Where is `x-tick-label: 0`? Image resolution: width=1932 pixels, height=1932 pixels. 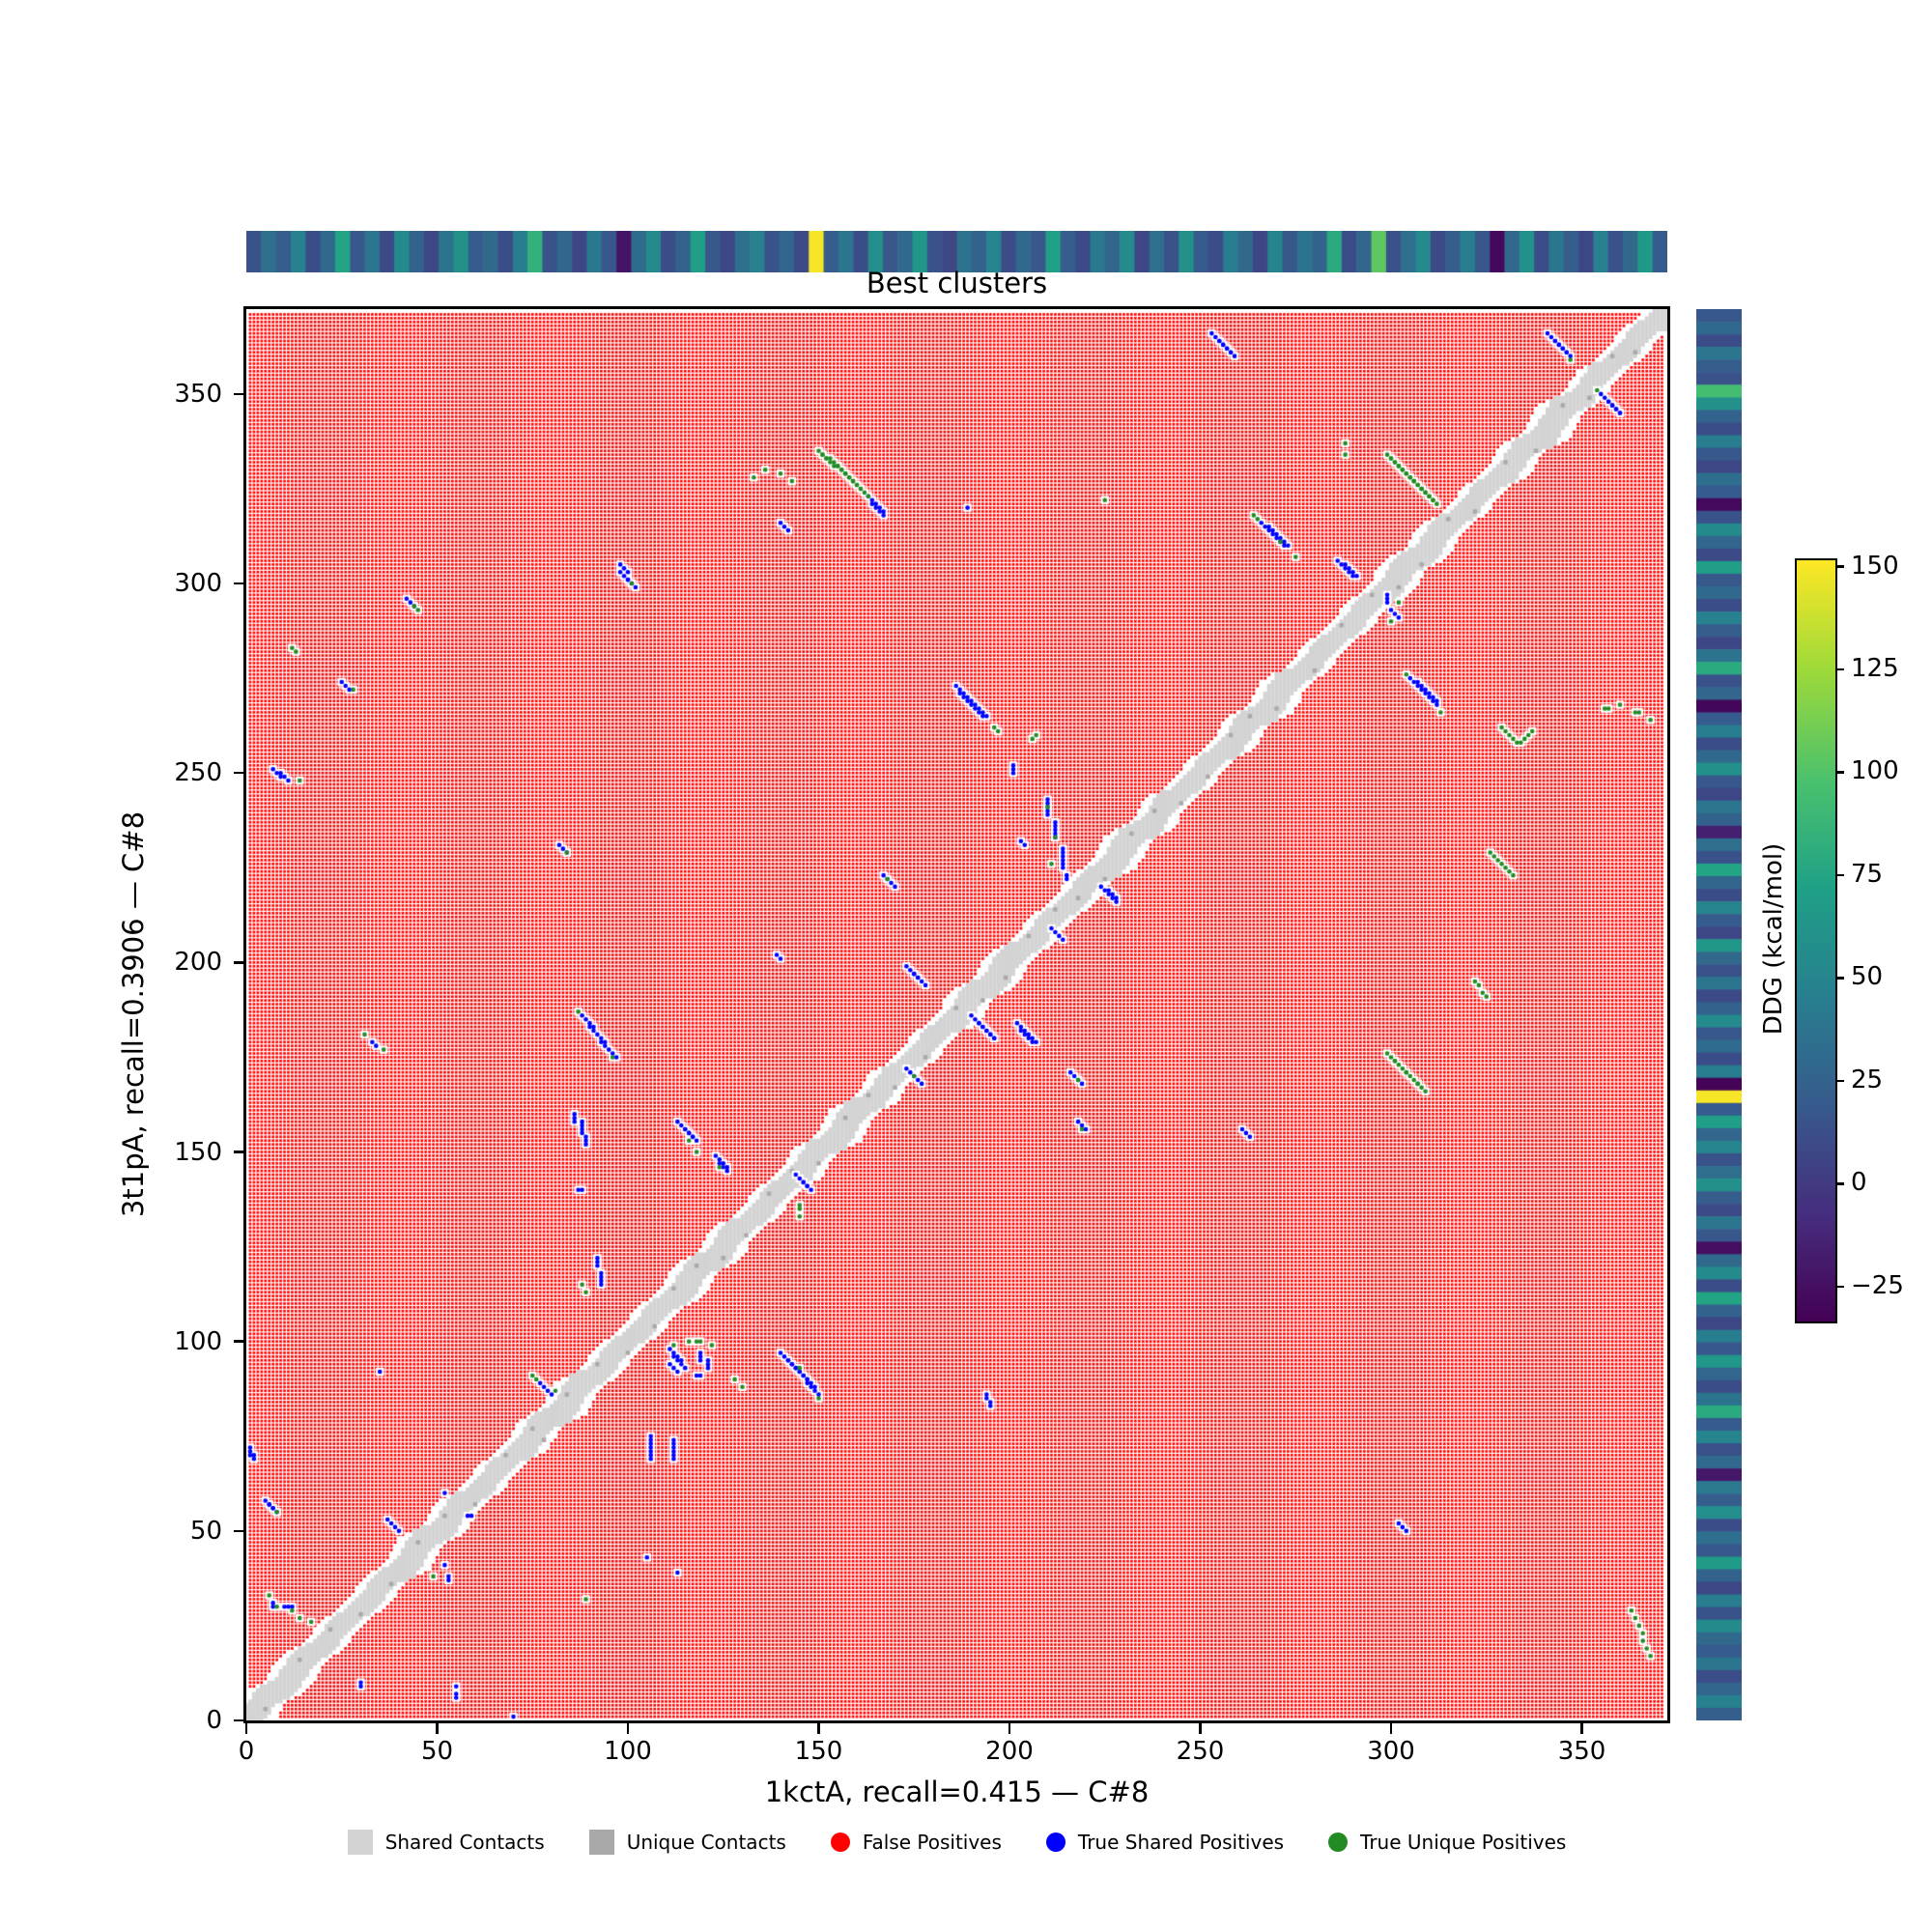 x-tick-label: 0 is located at coordinates (246, 1751).